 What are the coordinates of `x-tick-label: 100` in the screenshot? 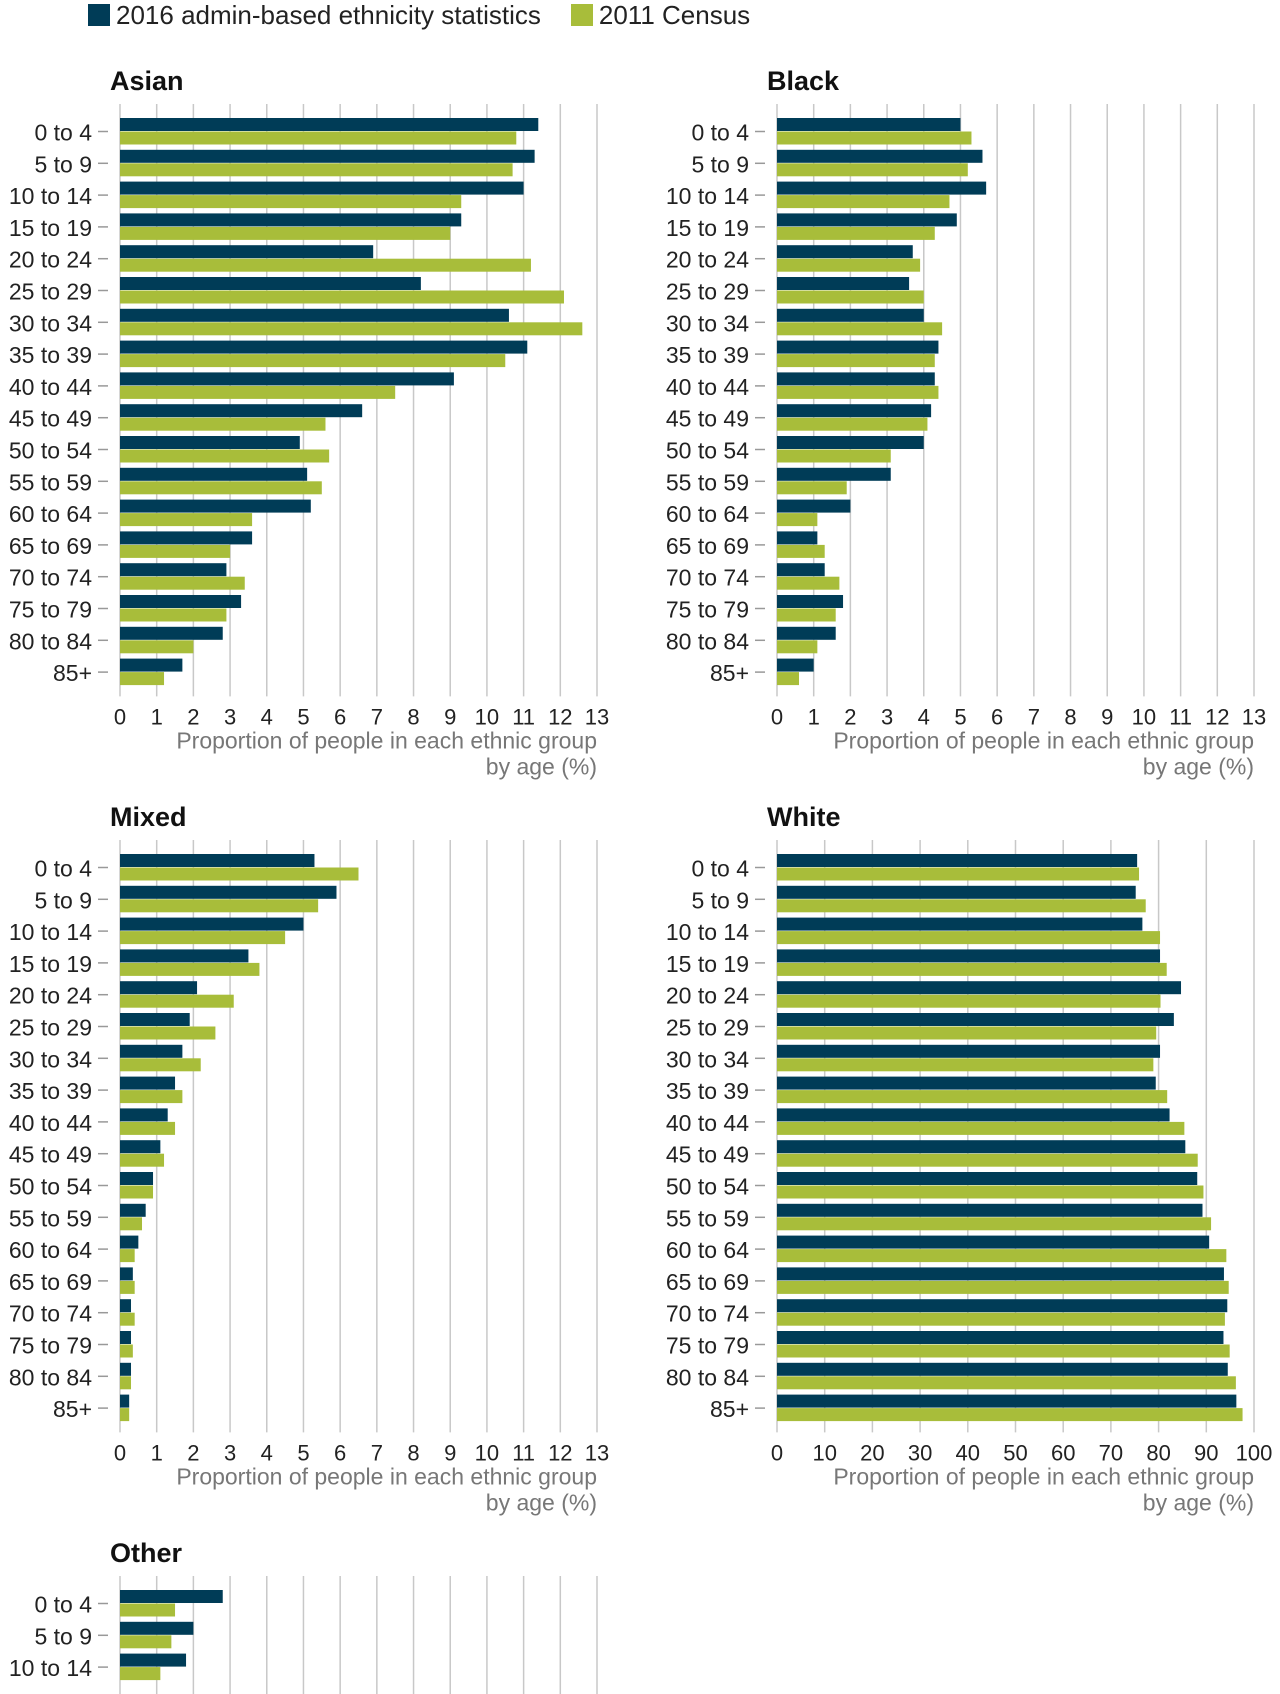 It's located at (1254, 1452).